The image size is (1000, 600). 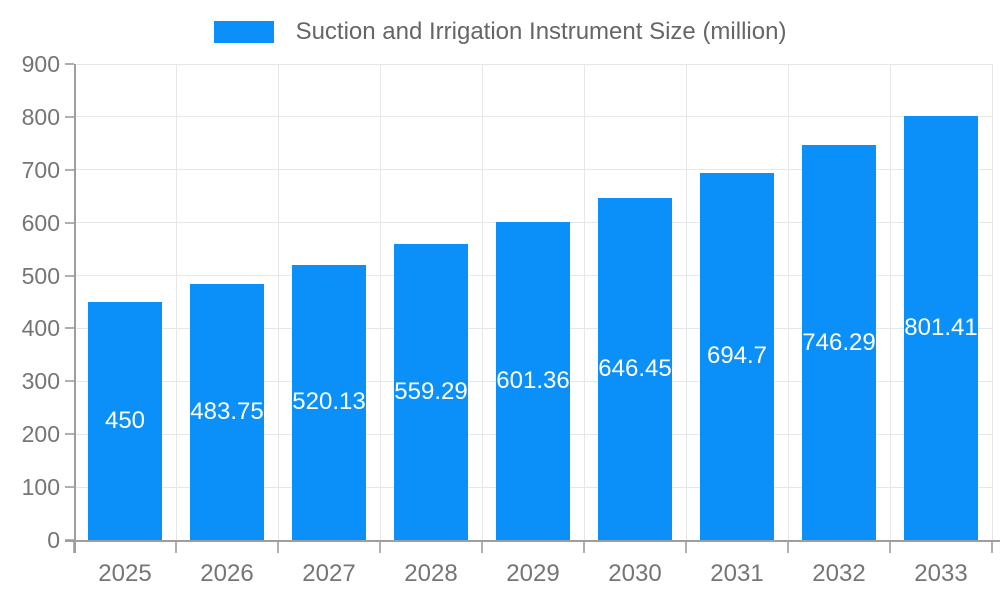 I want to click on x-axis-label: 2027, so click(x=329, y=573).